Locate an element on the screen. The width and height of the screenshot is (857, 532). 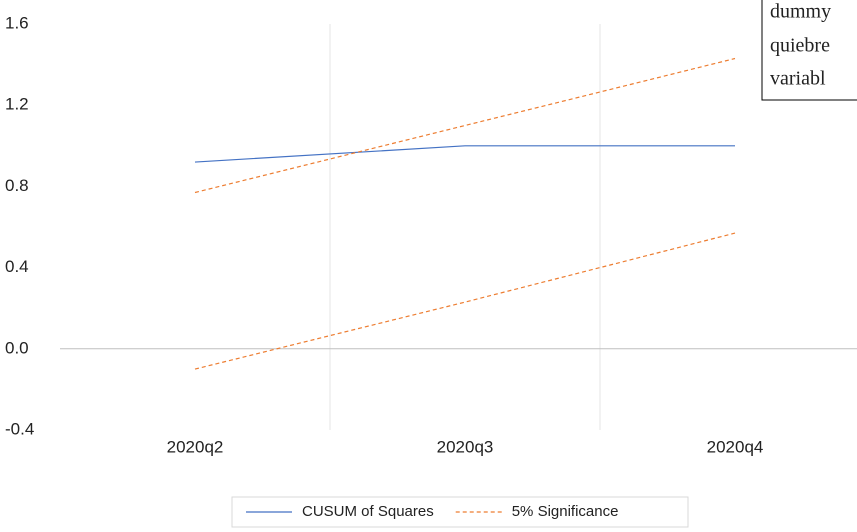
x-tick-label: 2020q4 is located at coordinates (735, 446).